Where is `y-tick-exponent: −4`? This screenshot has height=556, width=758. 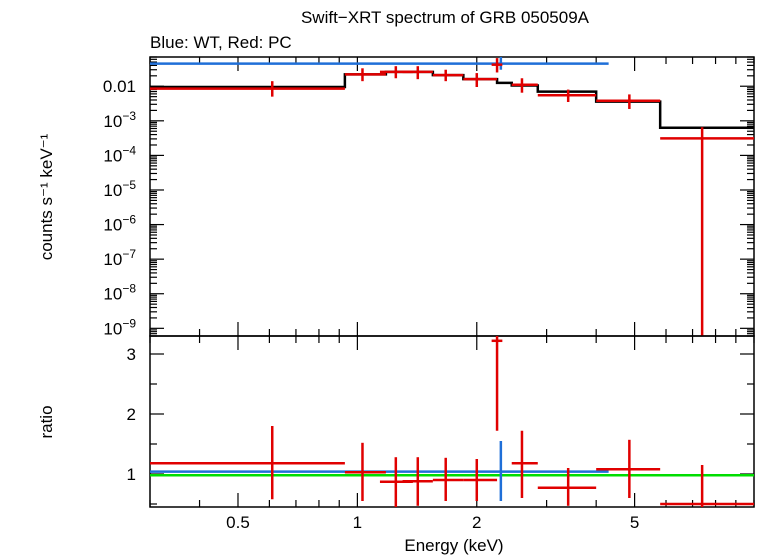
y-tick-exponent: −4 is located at coordinates (129, 150).